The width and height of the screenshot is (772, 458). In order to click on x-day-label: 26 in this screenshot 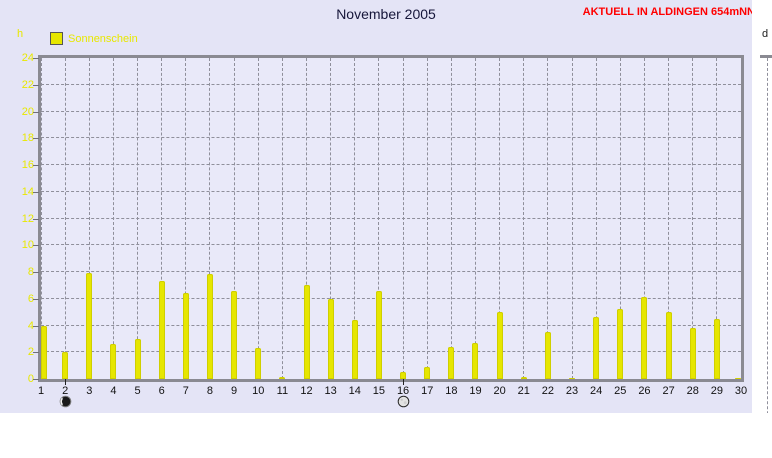, I will do `click(644, 391)`.